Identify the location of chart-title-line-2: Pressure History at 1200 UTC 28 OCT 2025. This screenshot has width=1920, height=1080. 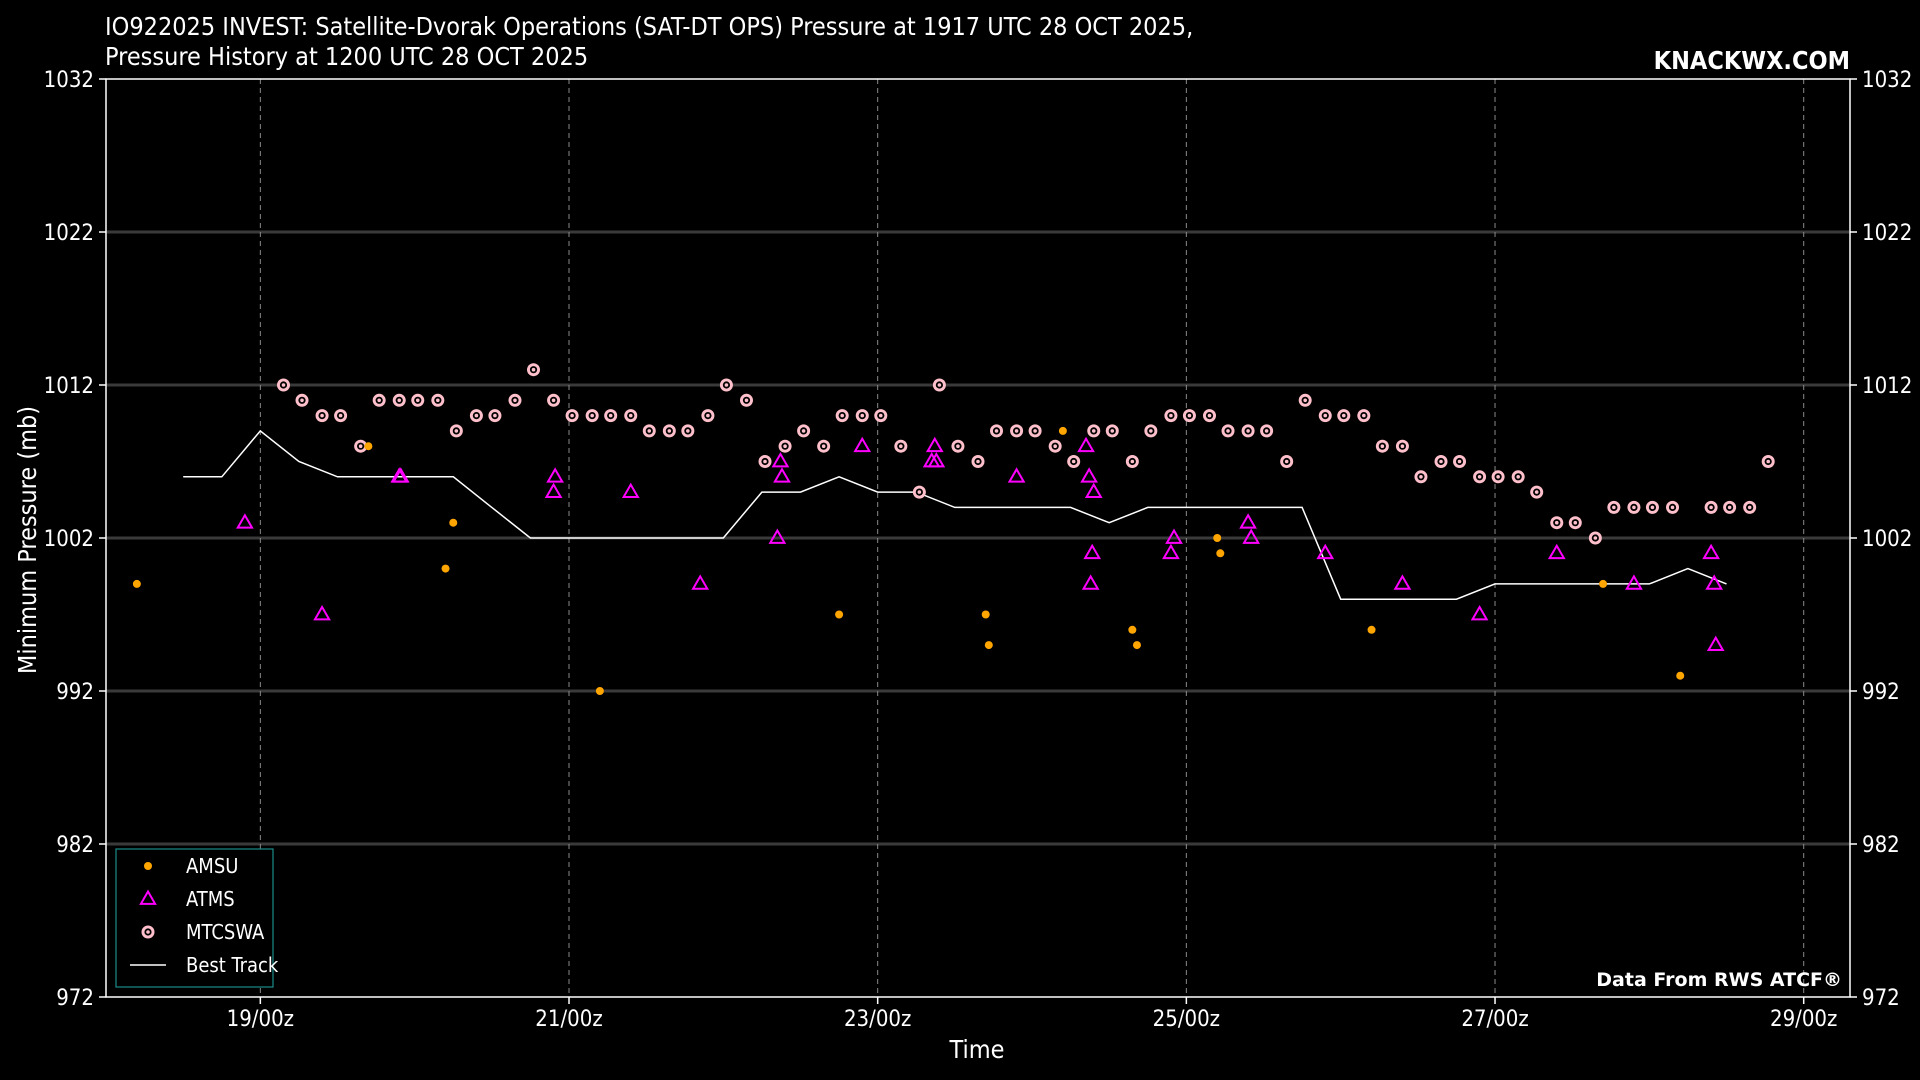
(347, 56).